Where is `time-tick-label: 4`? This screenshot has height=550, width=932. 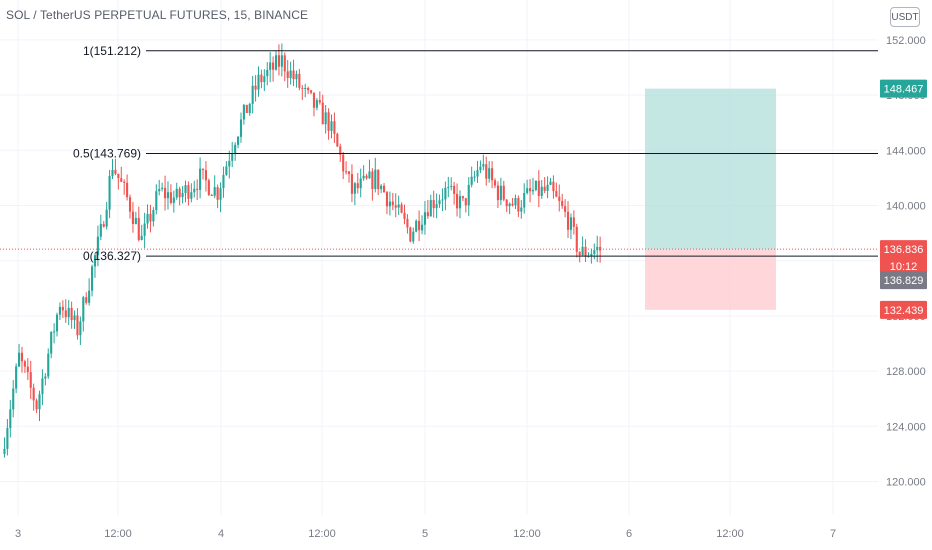 time-tick-label: 4 is located at coordinates (221, 534).